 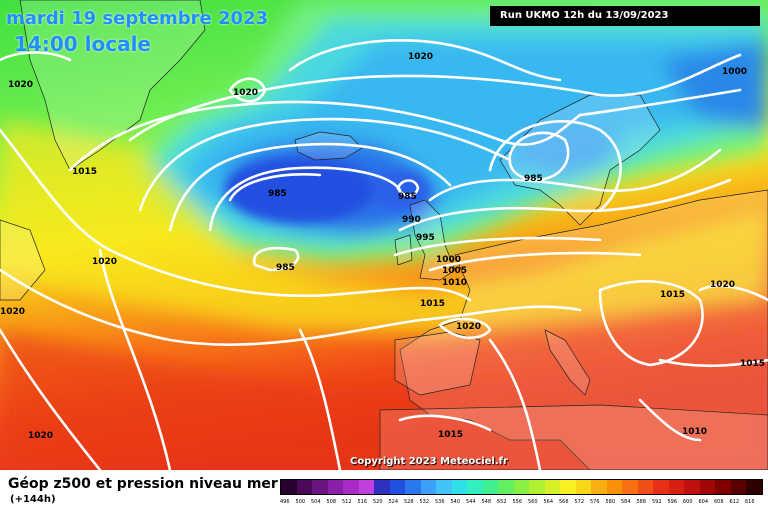 What do you see at coordinates (409, 502) in the screenshot?
I see `colour-scale-label: 528` at bounding box center [409, 502].